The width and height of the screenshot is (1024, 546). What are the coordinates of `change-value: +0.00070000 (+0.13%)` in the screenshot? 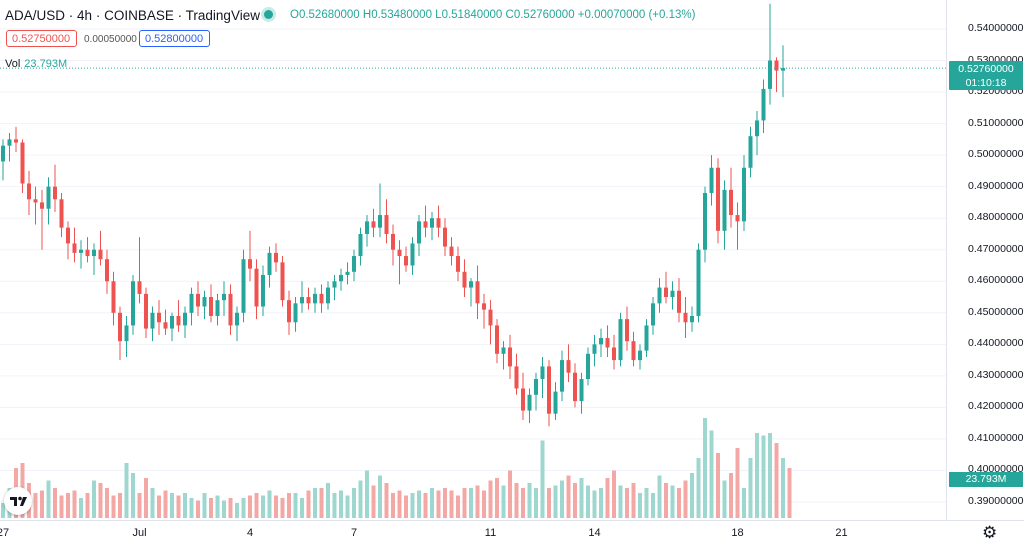 It's located at (636, 15).